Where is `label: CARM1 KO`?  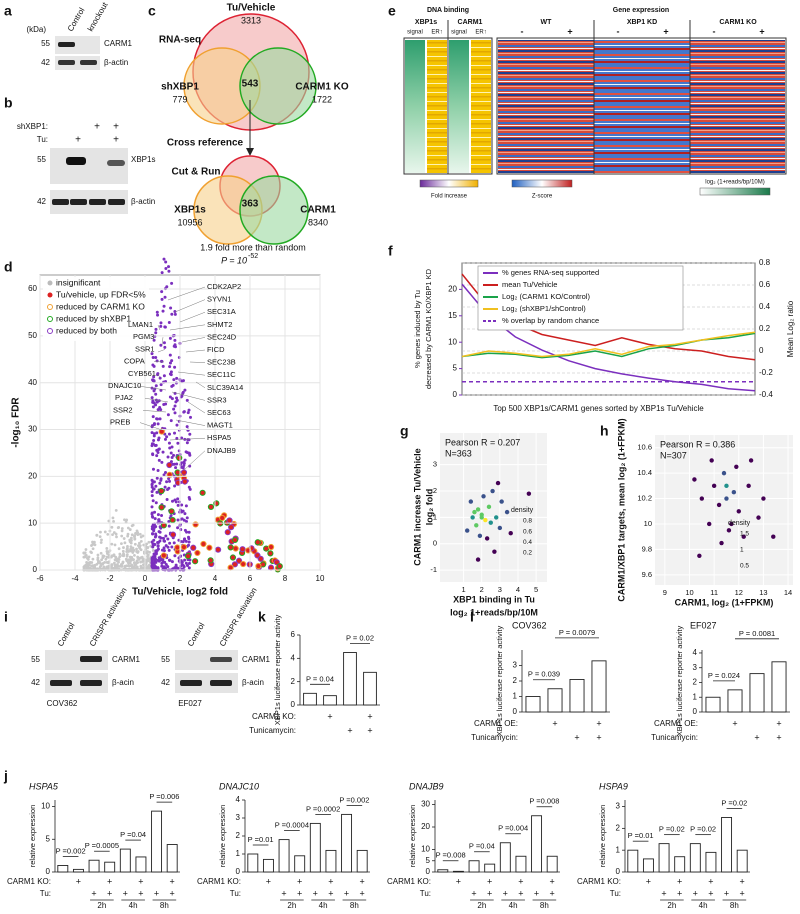
label: CARM1 KO is located at coordinates (738, 22).